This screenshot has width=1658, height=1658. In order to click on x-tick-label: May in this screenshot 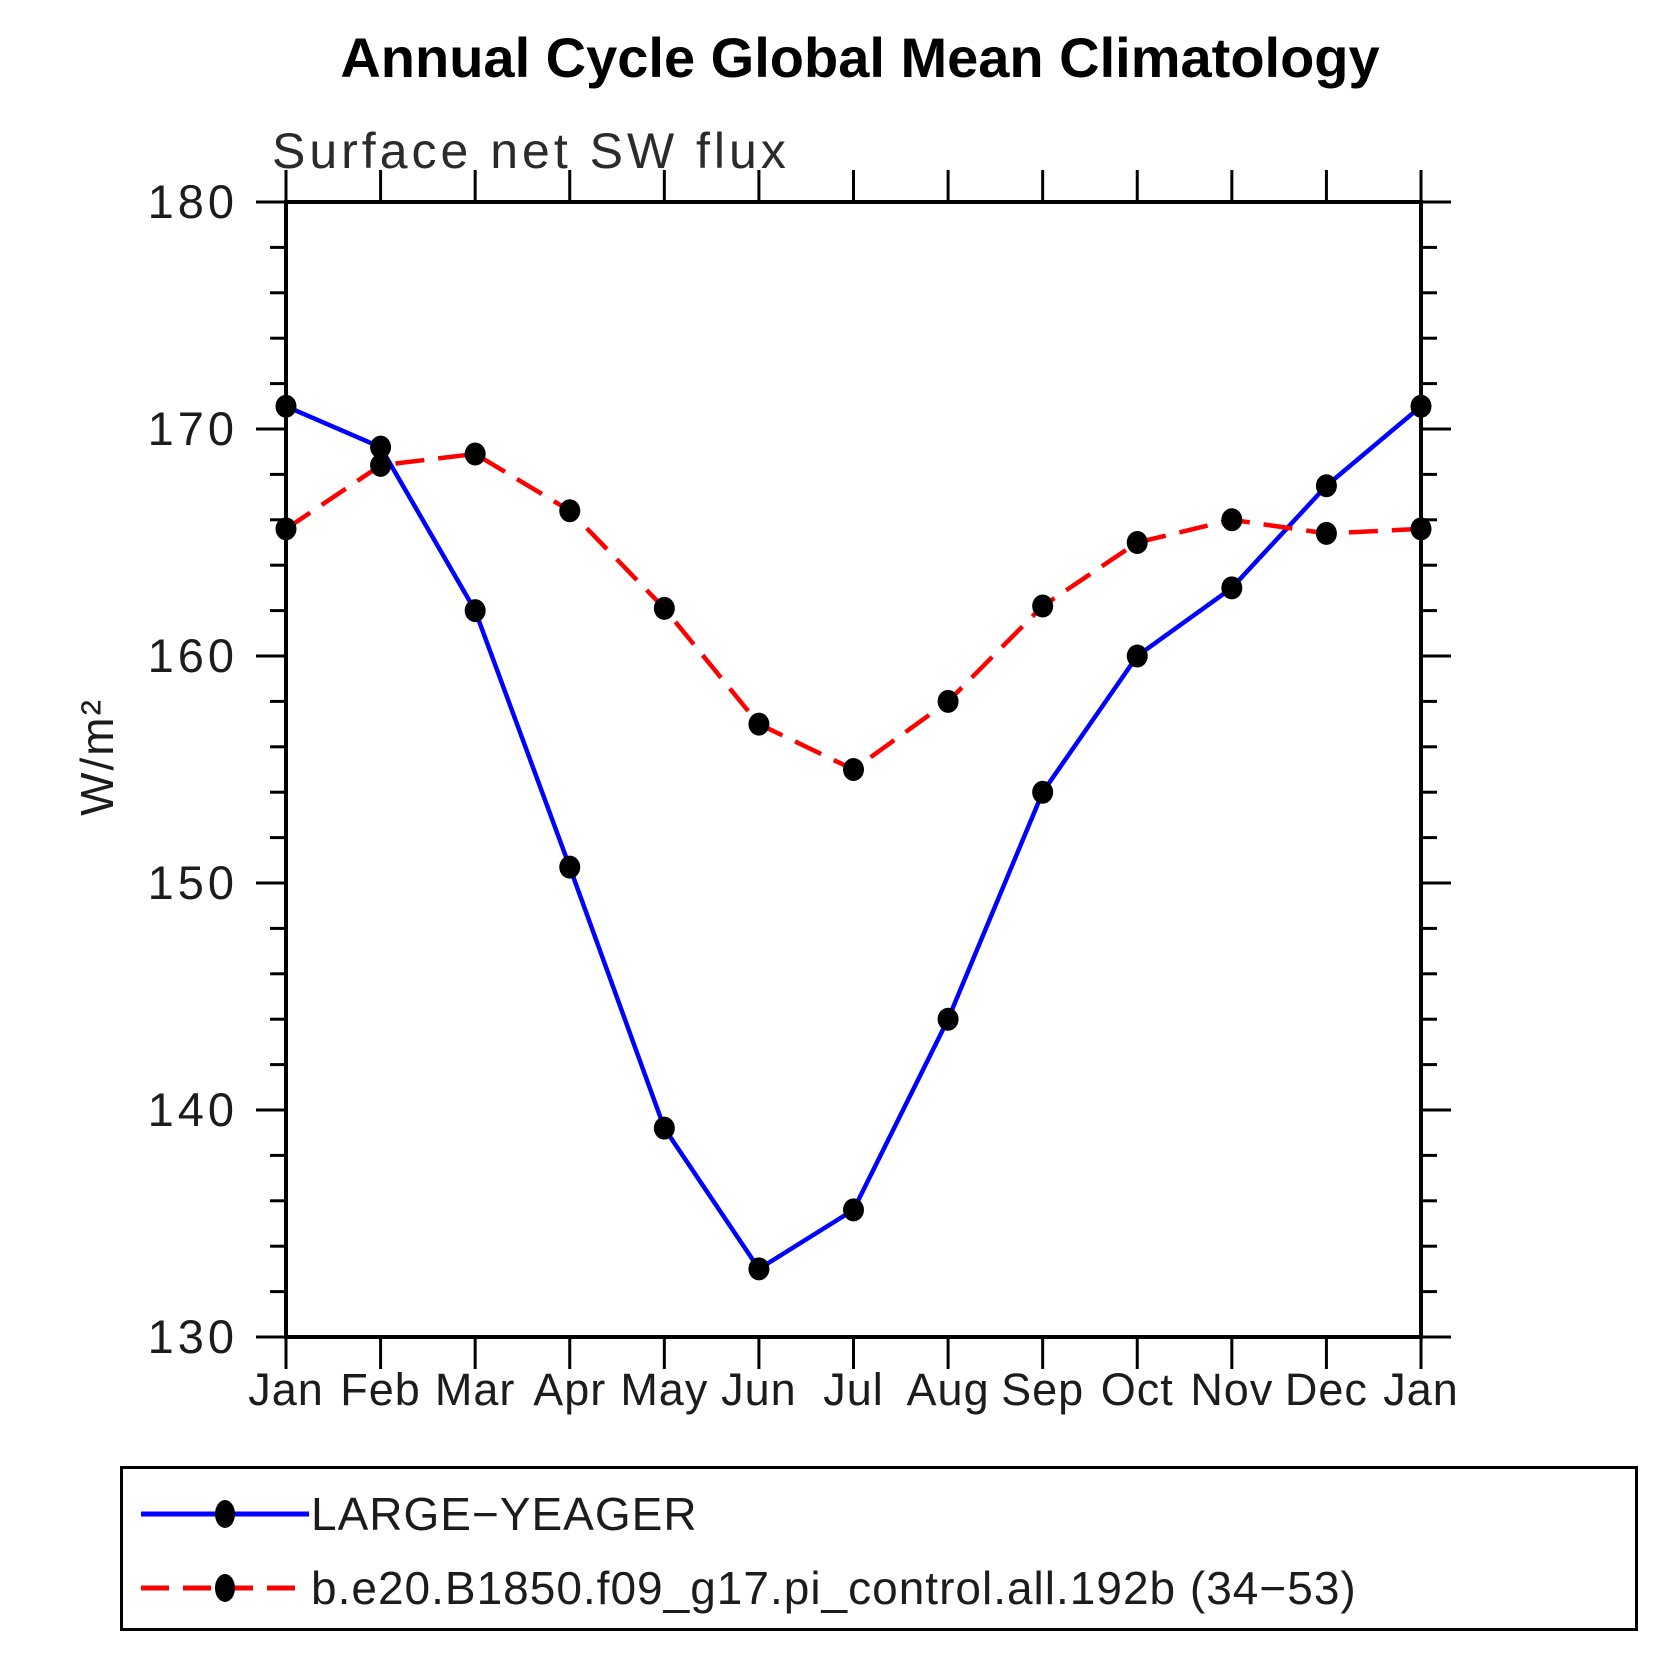, I will do `click(664, 1389)`.